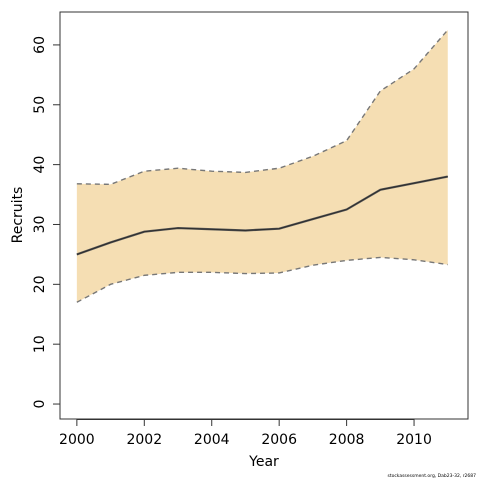  Describe the element at coordinates (40, 225) in the screenshot. I see `y-tick-label-30: 30` at that location.